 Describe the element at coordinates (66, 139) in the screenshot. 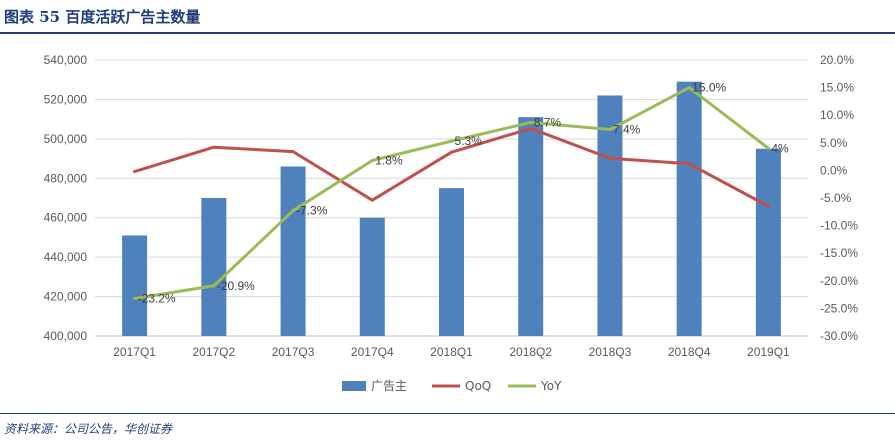

I see `left-axis-tick-label: 500,000` at that location.